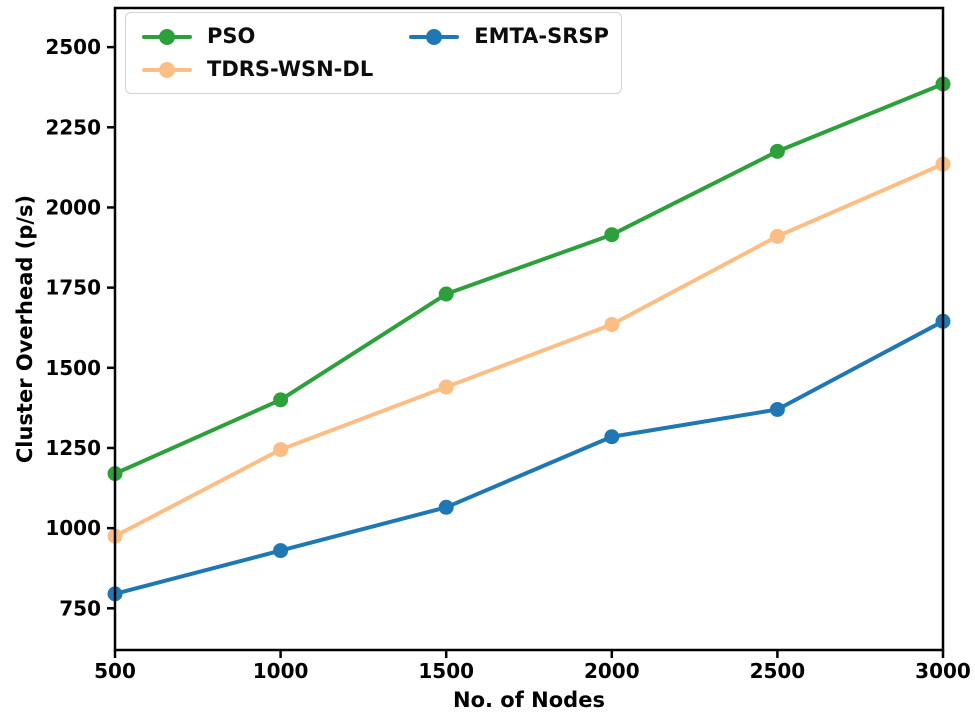  Describe the element at coordinates (290, 69) in the screenshot. I see `legend-label: TDRS-WSN-DL` at that location.